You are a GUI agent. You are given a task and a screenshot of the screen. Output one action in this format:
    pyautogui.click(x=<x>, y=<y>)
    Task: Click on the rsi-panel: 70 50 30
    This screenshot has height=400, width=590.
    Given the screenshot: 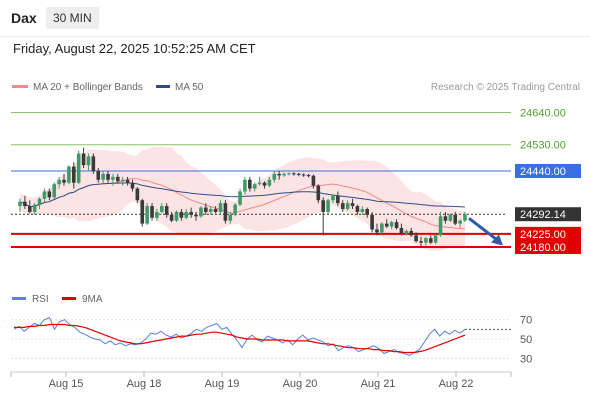 What is the action you would take?
    pyautogui.click(x=271, y=340)
    